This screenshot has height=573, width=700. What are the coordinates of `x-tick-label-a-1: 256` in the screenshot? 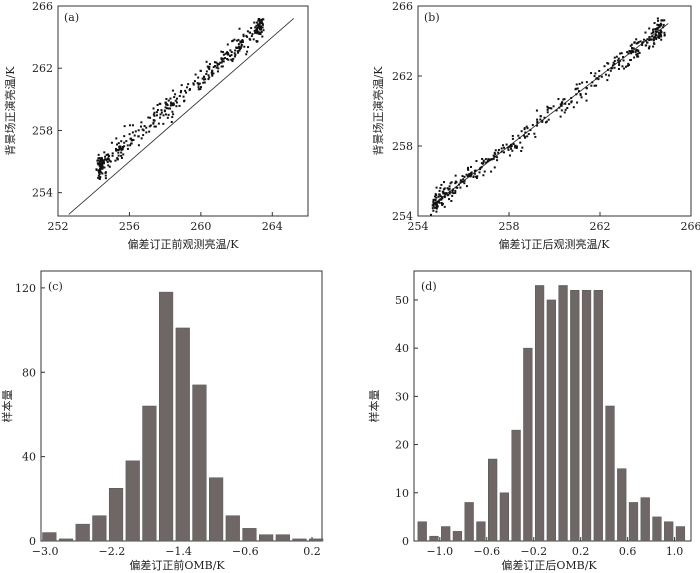 It's located at (129, 226).